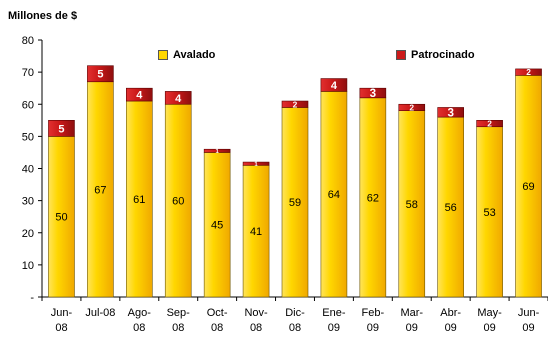  What do you see at coordinates (489, 313) in the screenshot?
I see `x-tick-label-line: May-` at bounding box center [489, 313].